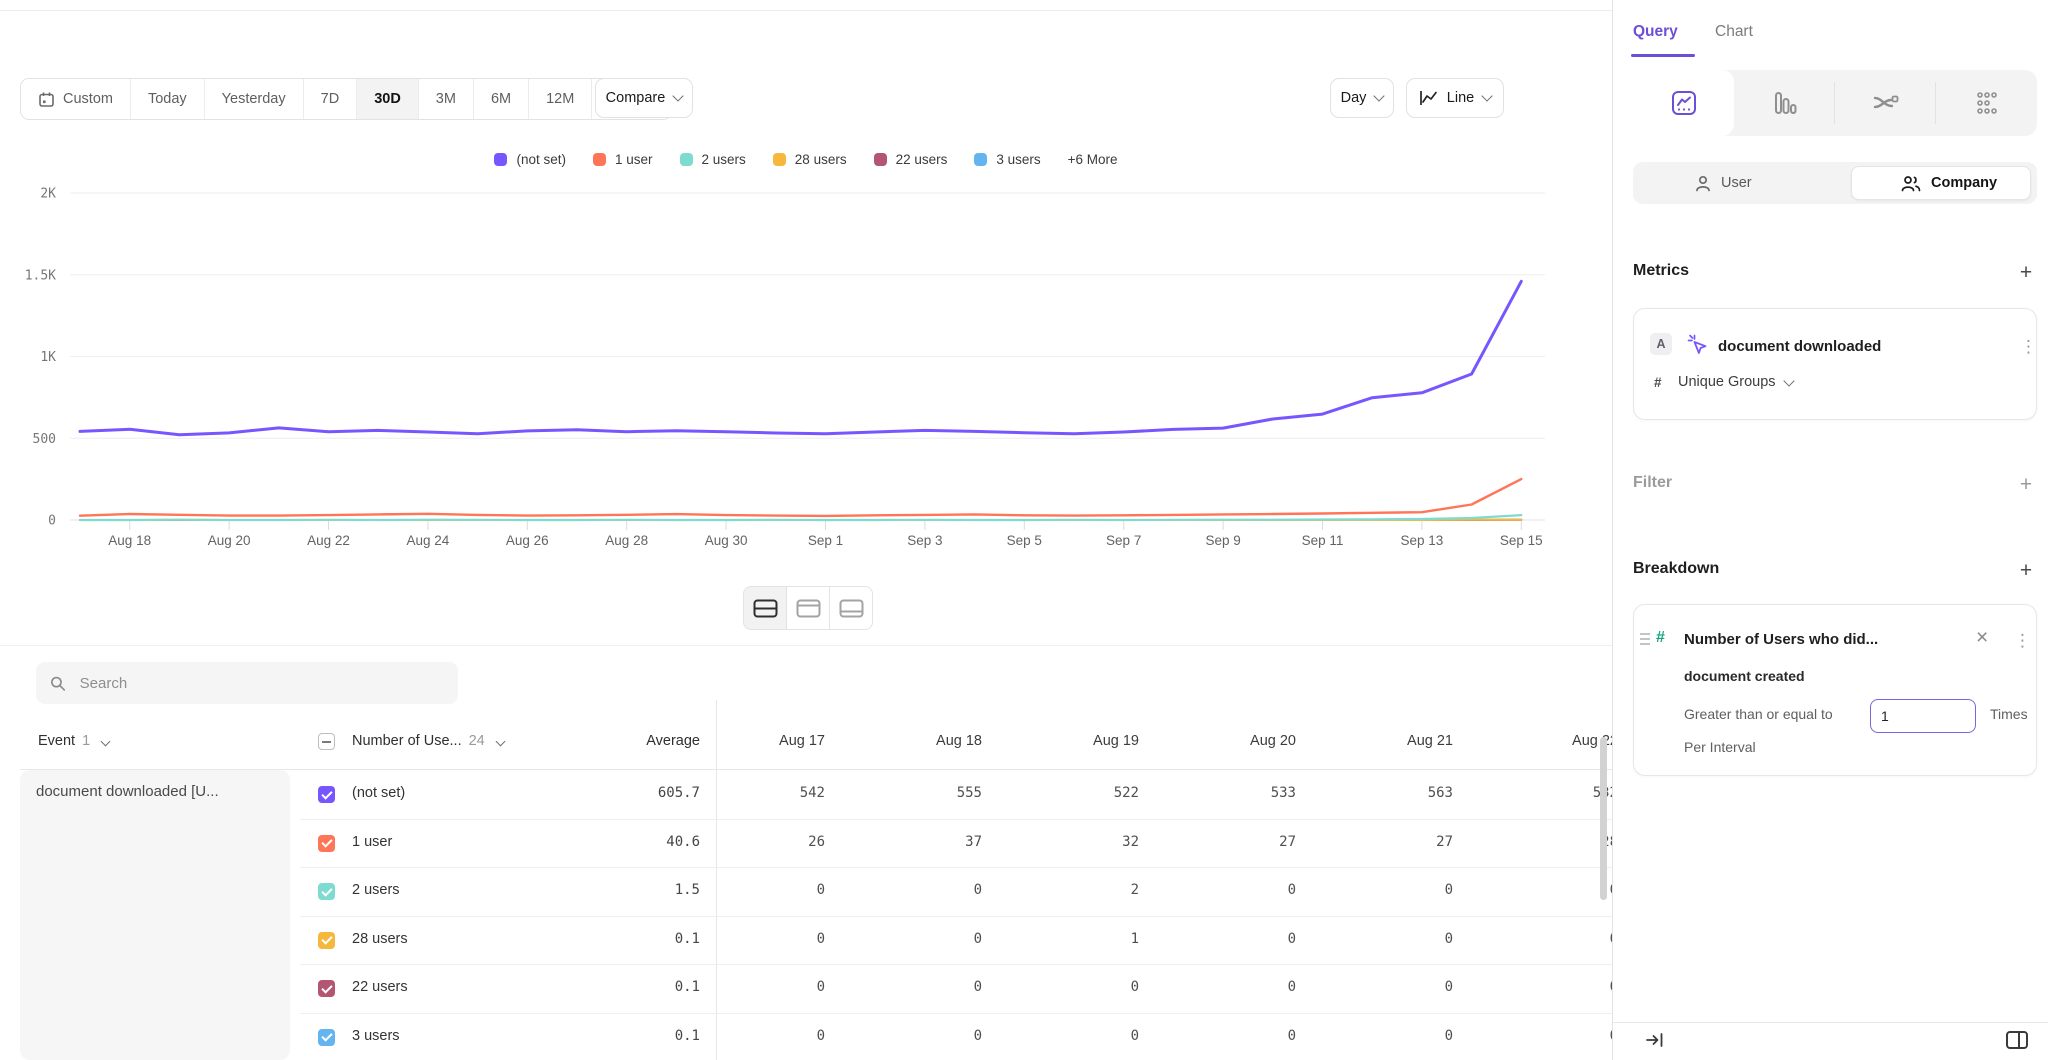  I want to click on granularity-button: Day, so click(1362, 98).